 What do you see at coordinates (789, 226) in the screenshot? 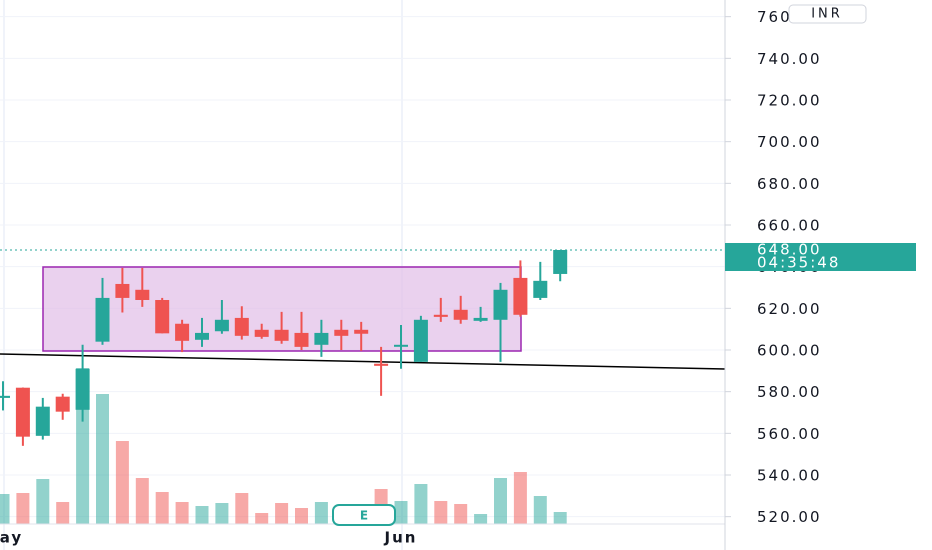
I see `y-tick-label: 660.00` at bounding box center [789, 226].